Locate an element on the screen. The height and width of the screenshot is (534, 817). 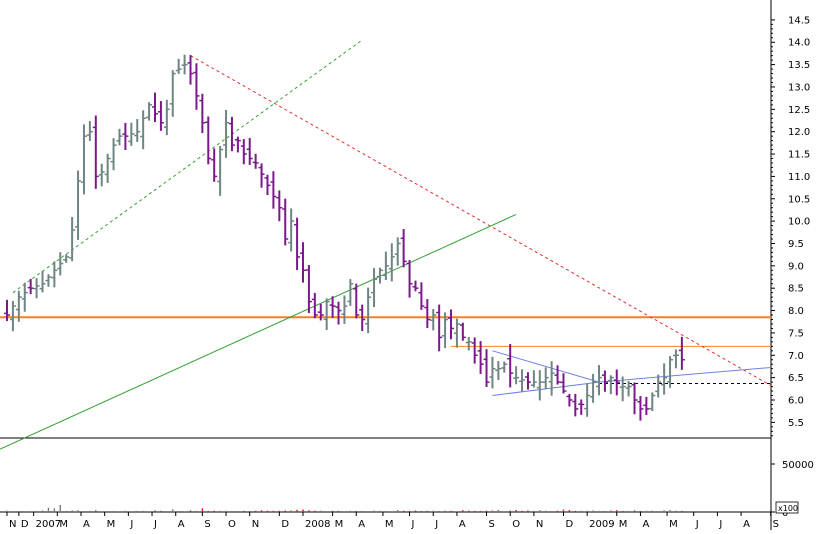
volume-tick-label: 50000 is located at coordinates (798, 465).